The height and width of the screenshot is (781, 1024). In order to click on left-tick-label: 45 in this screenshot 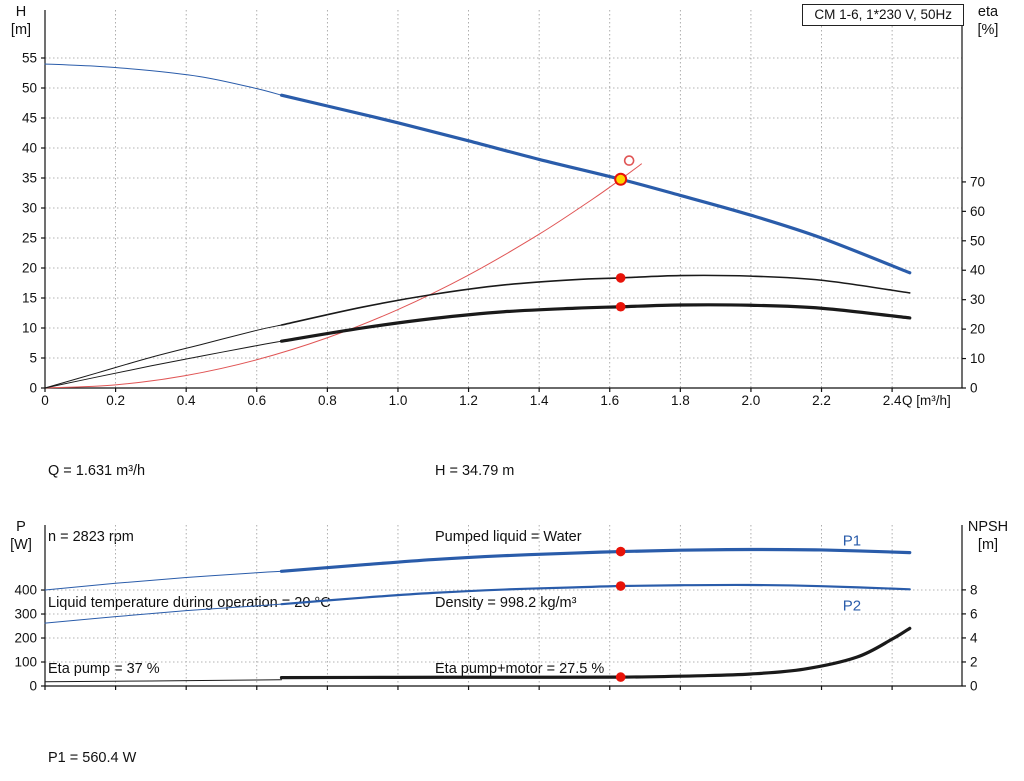, I will do `click(29, 118)`.